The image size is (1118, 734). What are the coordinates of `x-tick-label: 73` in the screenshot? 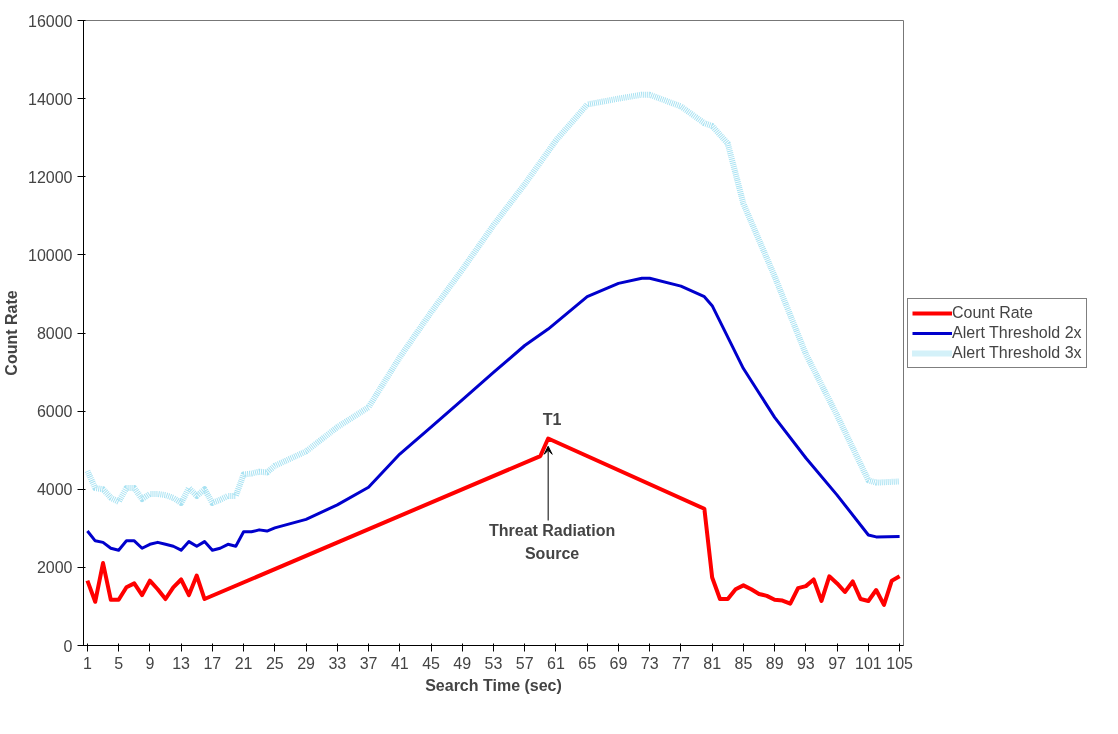 It's located at (649, 663).